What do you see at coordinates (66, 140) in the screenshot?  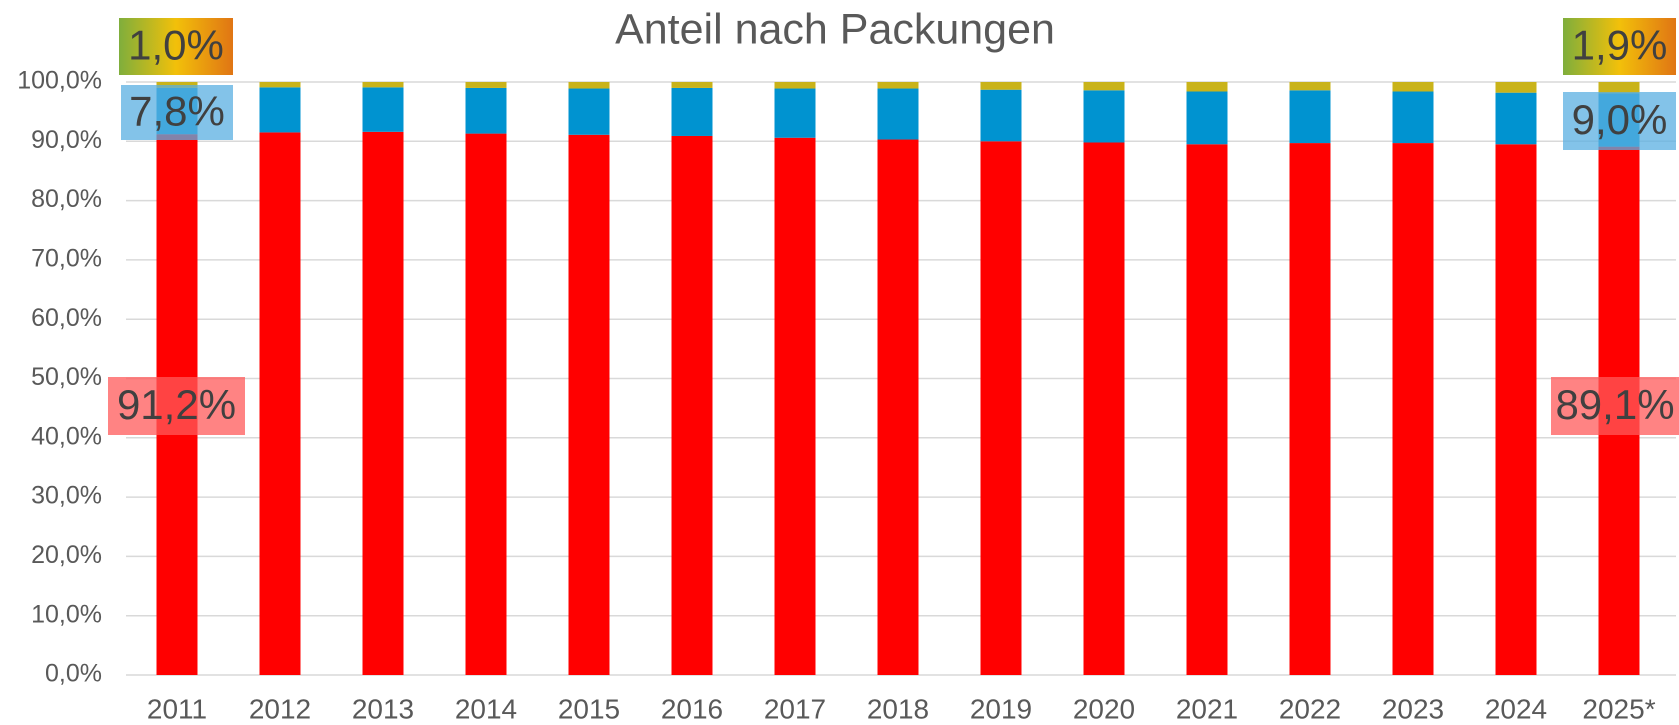 I see `y-tick-label: 90,0%` at bounding box center [66, 140].